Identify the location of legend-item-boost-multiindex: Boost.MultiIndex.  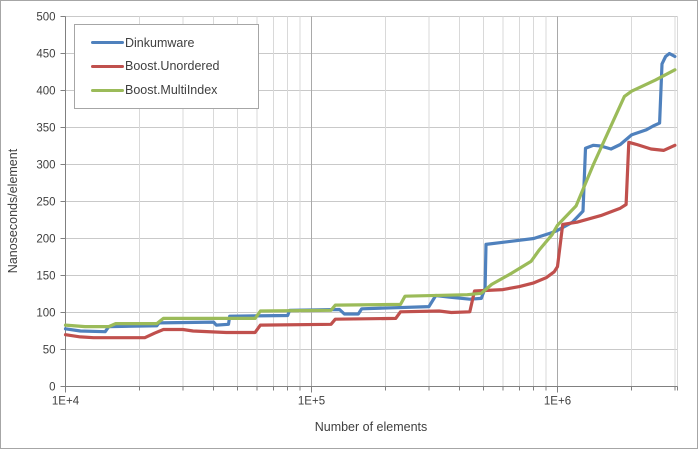
(172, 90).